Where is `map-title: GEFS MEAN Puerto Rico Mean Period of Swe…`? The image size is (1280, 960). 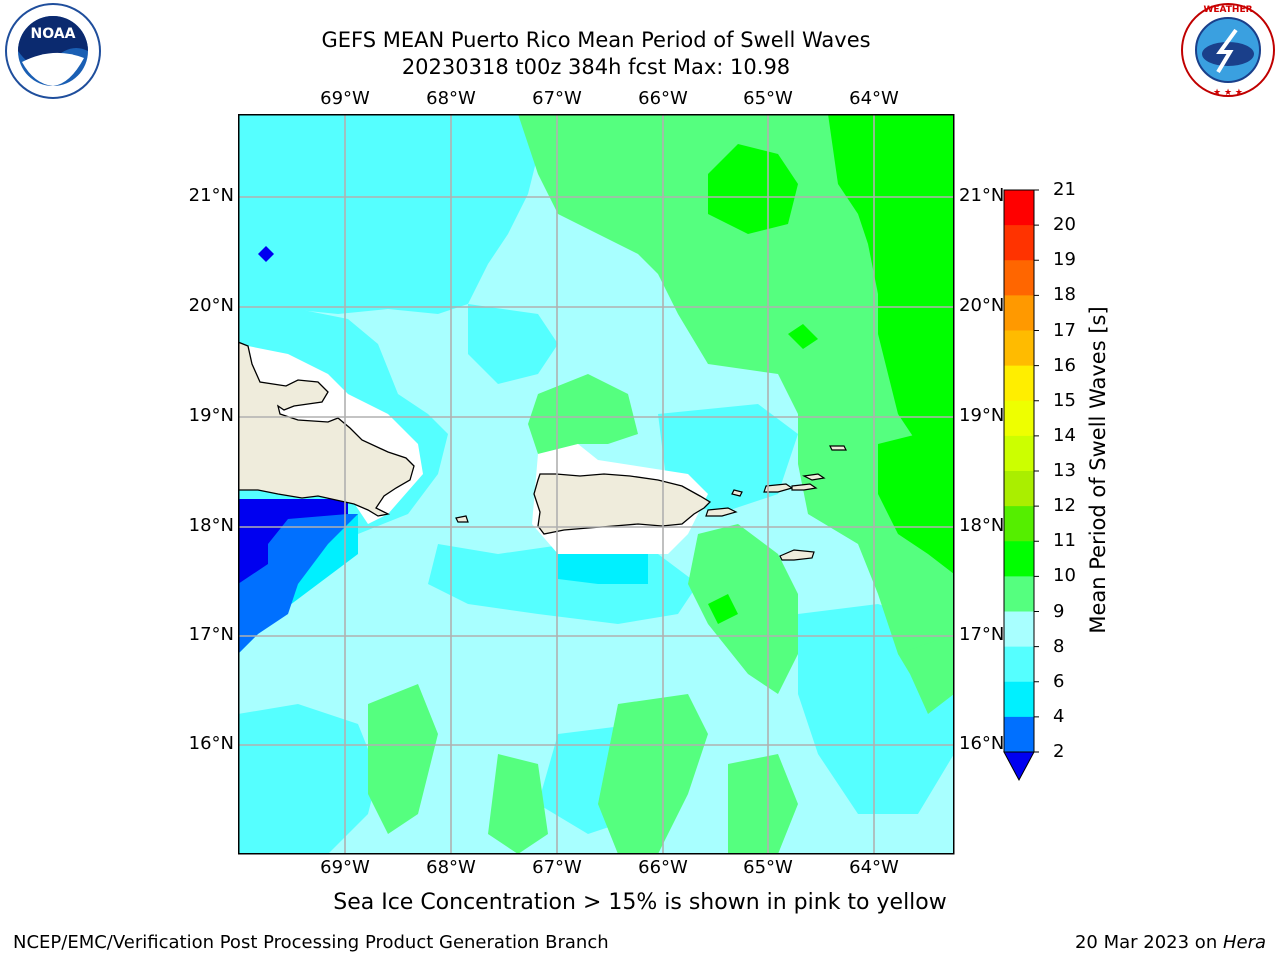
map-title: GEFS MEAN Puerto Rico Mean Period of Swe… is located at coordinates (596, 40).